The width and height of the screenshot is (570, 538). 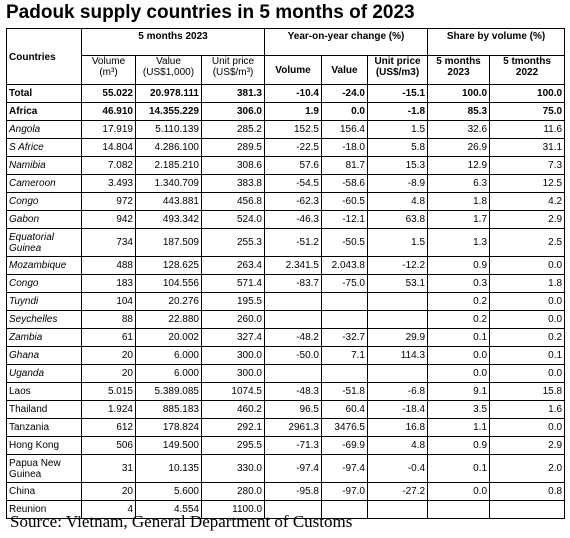 I want to click on value-cell: 156.4, so click(x=344, y=129).